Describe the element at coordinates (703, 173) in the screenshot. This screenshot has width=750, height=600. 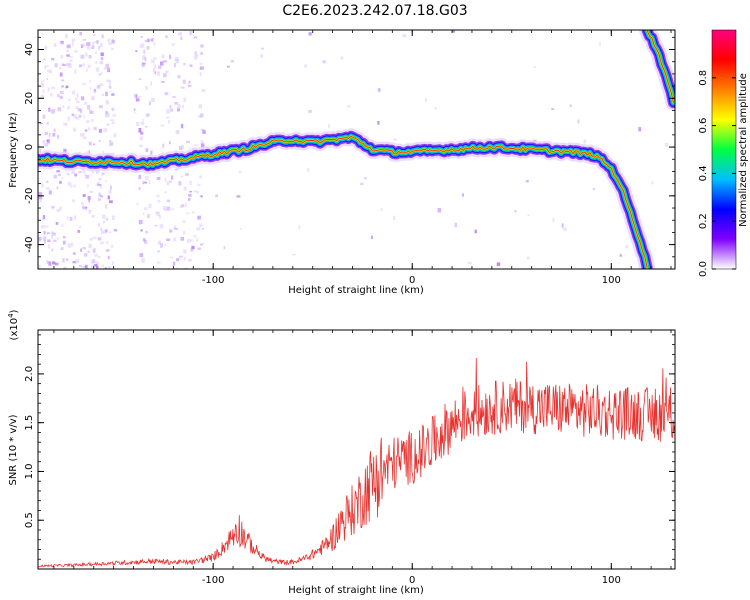
I see `colorbar-tick-label: 0.4` at that location.